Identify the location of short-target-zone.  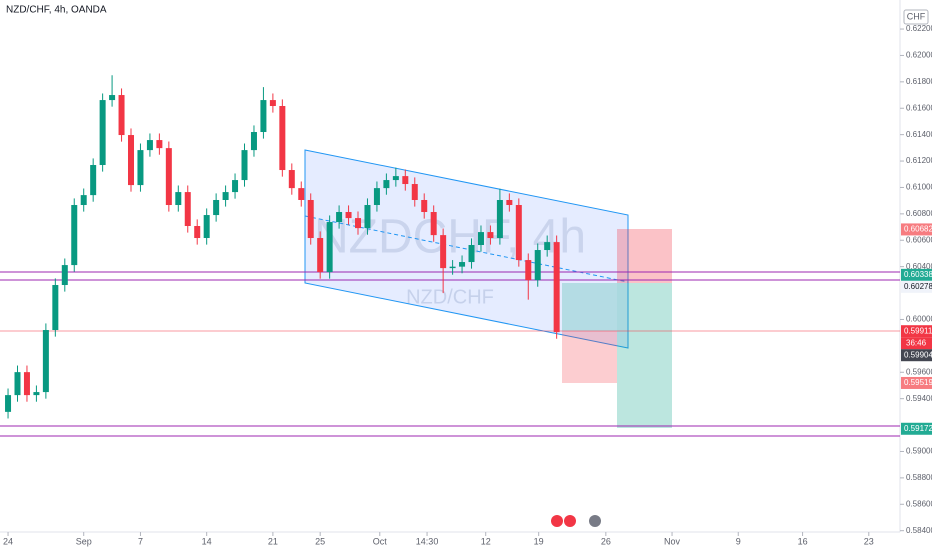
(644, 355).